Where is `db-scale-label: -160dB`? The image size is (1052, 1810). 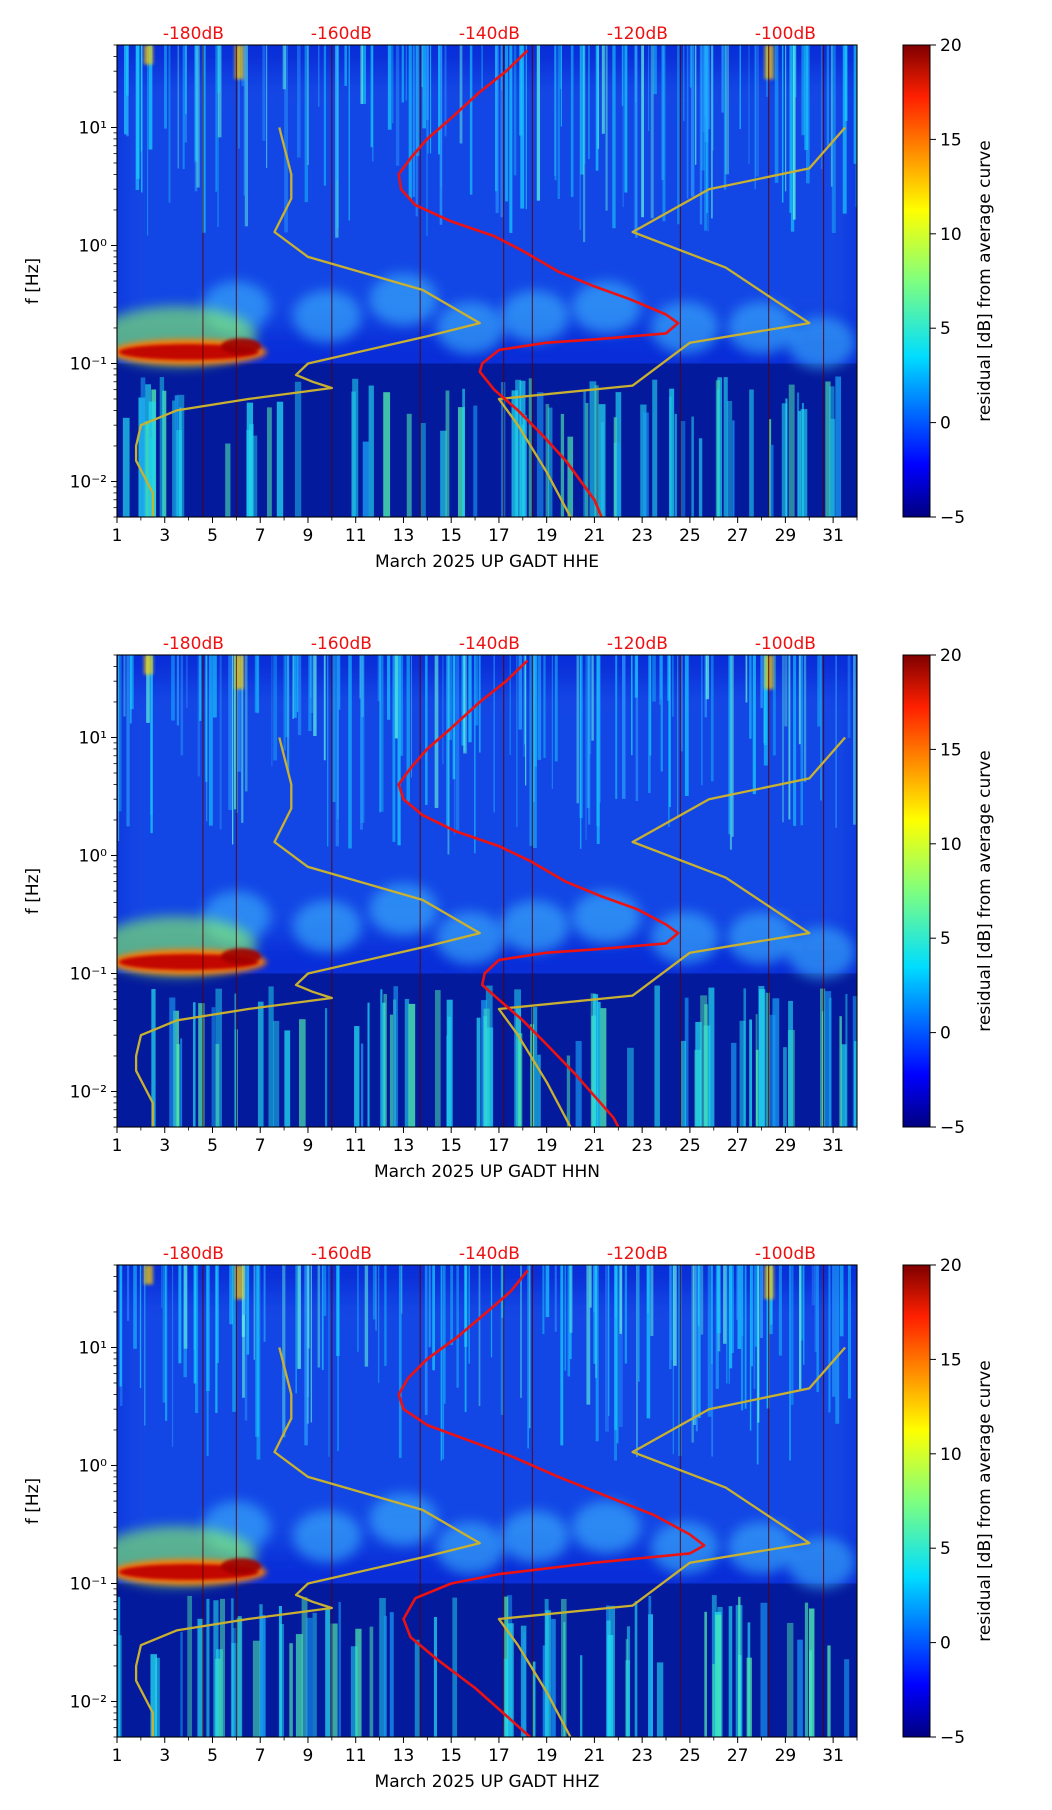 db-scale-label: -160dB is located at coordinates (341, 644).